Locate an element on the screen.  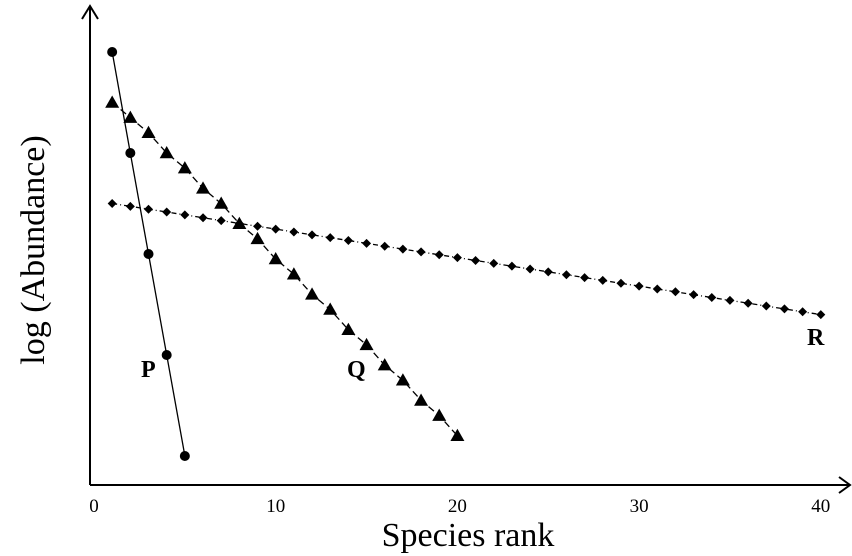
series-label-p: P is located at coordinates (148, 370).